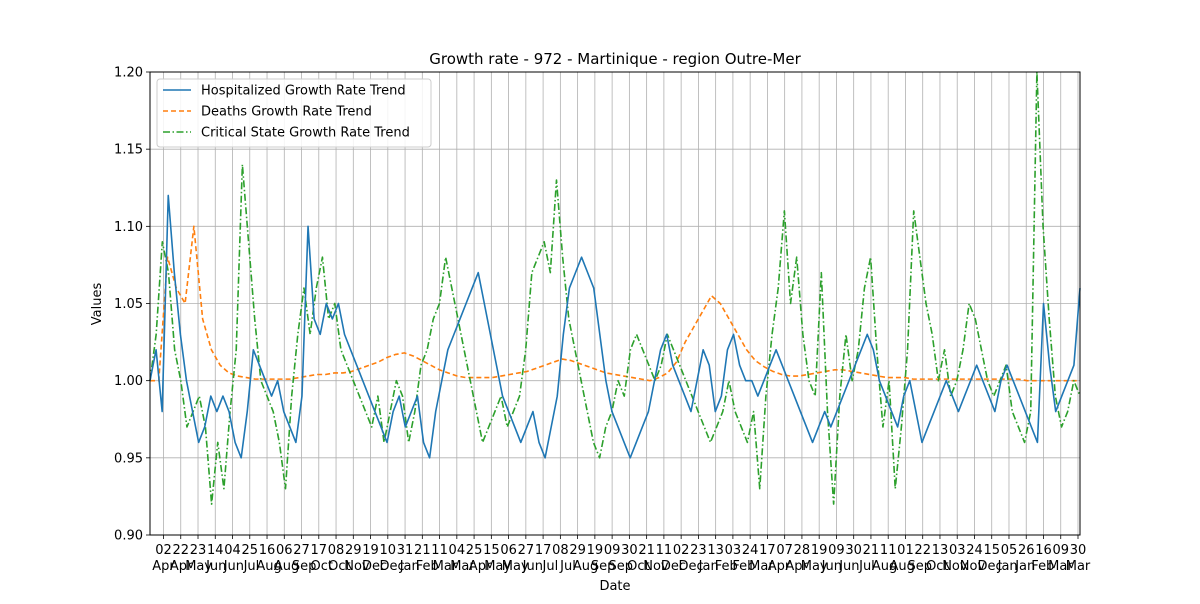 The width and height of the screenshot is (1200, 604). Describe the element at coordinates (128, 458) in the screenshot. I see `y-tick-label: 0.95` at that location.